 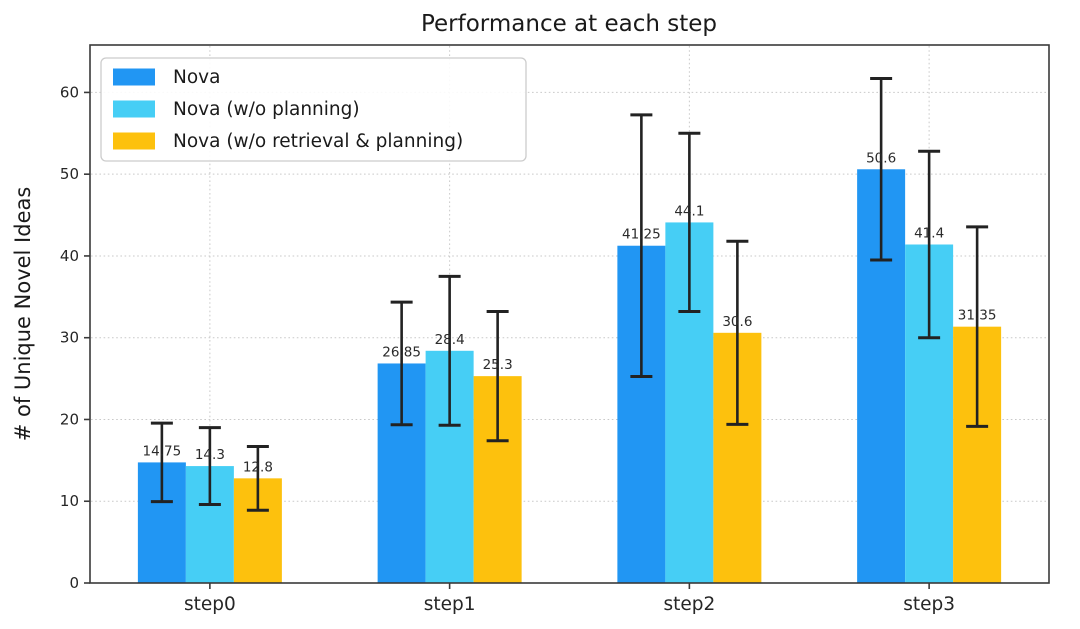 I want to click on legend-swatch-series0, so click(x=134, y=77).